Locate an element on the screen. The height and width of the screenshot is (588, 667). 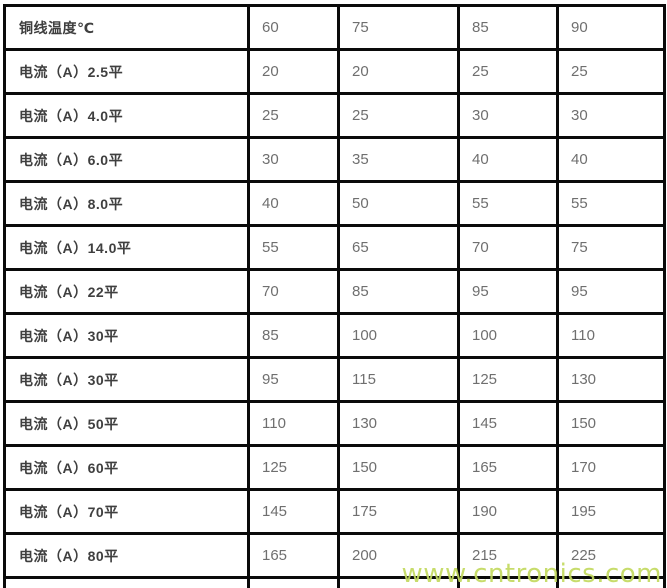
row-label-cell: 电流（A）8.0平 is located at coordinates (126, 203).